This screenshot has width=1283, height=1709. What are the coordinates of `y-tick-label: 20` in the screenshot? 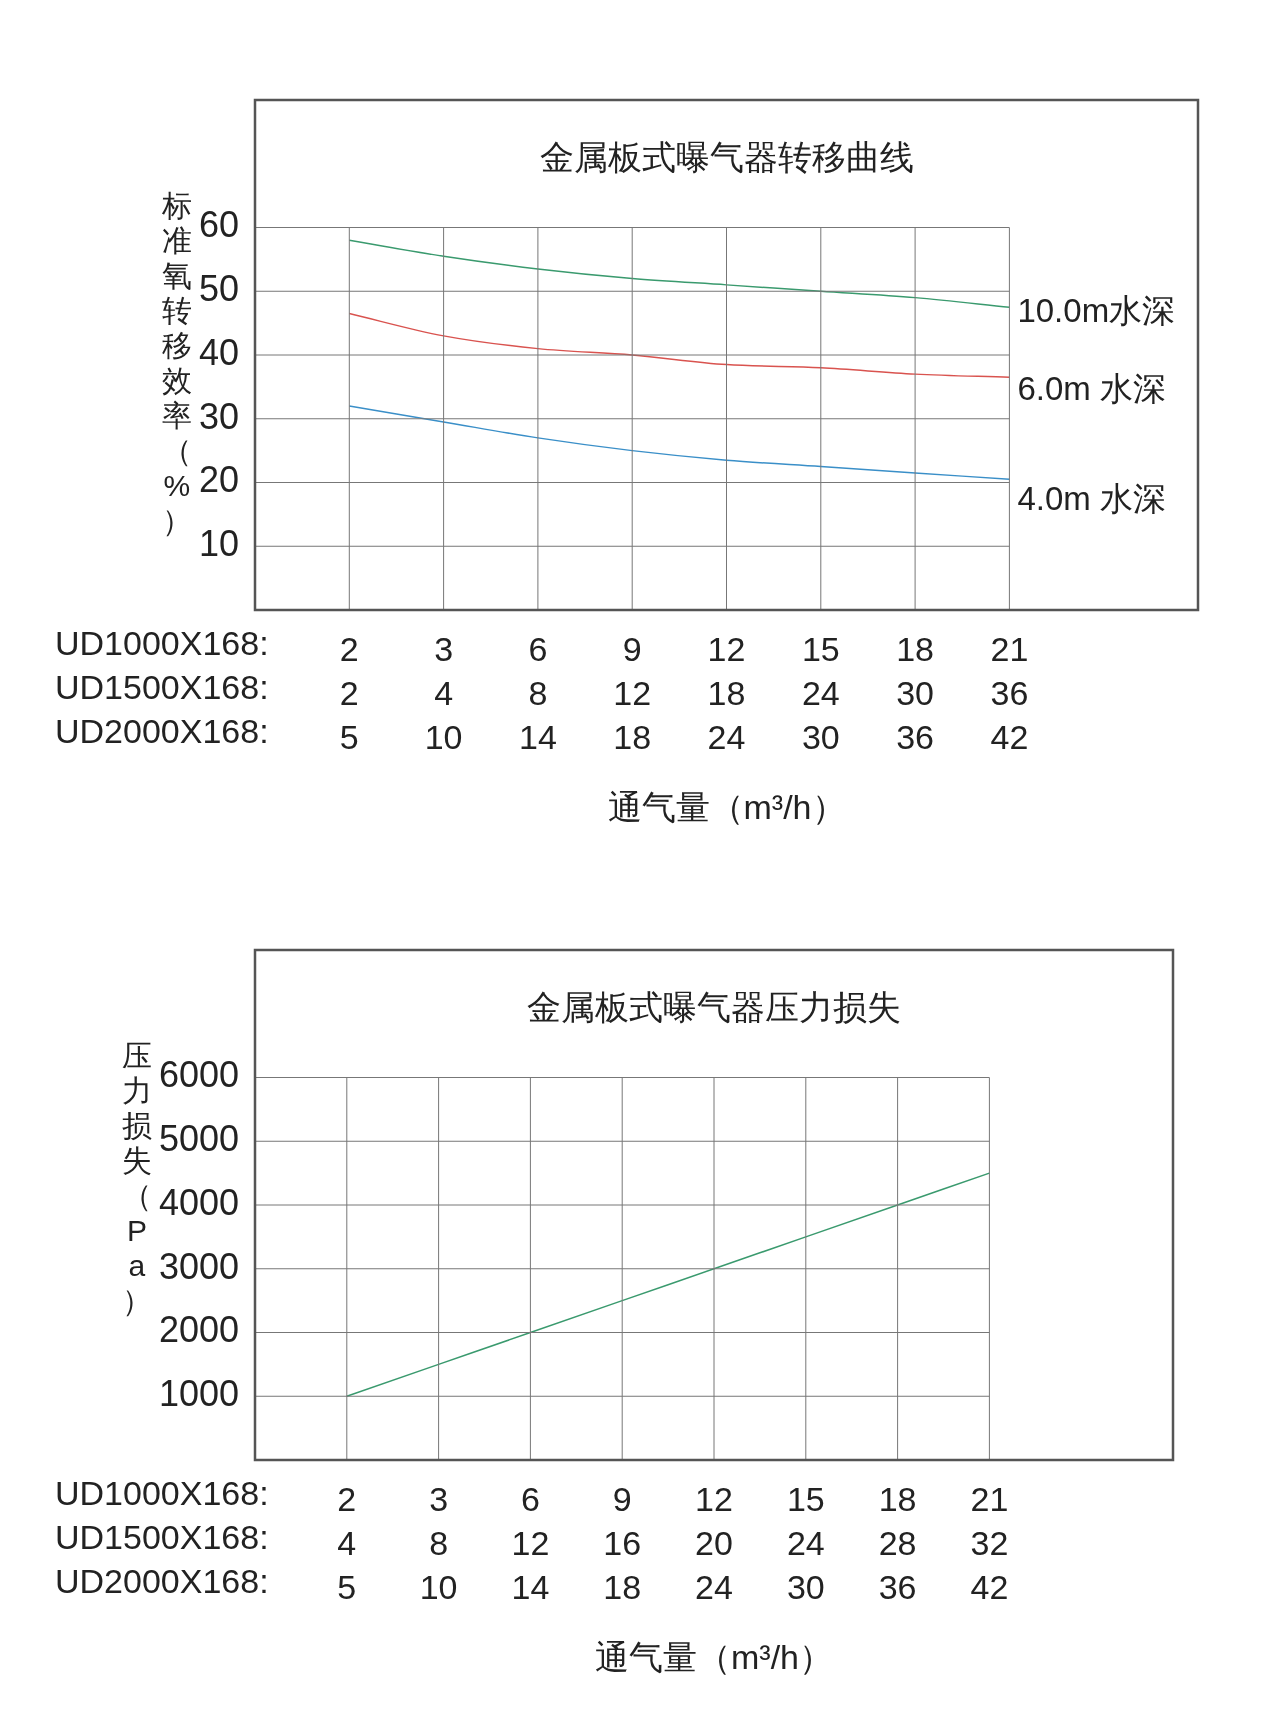 It's located at (218, 480).